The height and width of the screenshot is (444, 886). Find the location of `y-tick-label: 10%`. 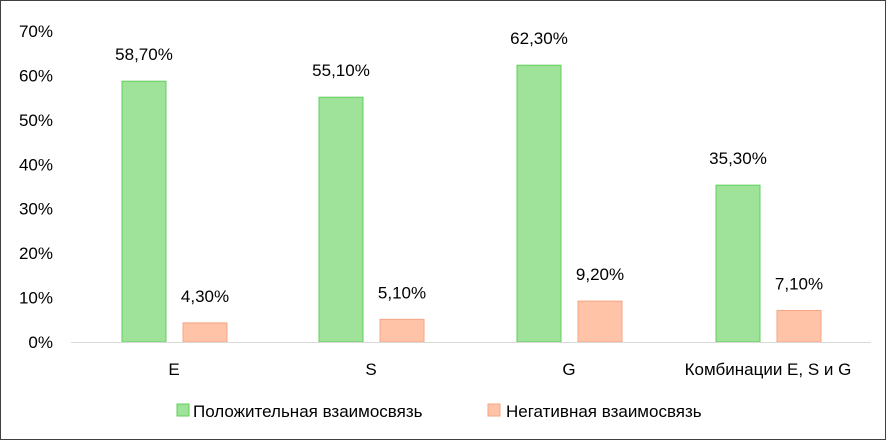

y-tick-label: 10% is located at coordinates (36, 298).